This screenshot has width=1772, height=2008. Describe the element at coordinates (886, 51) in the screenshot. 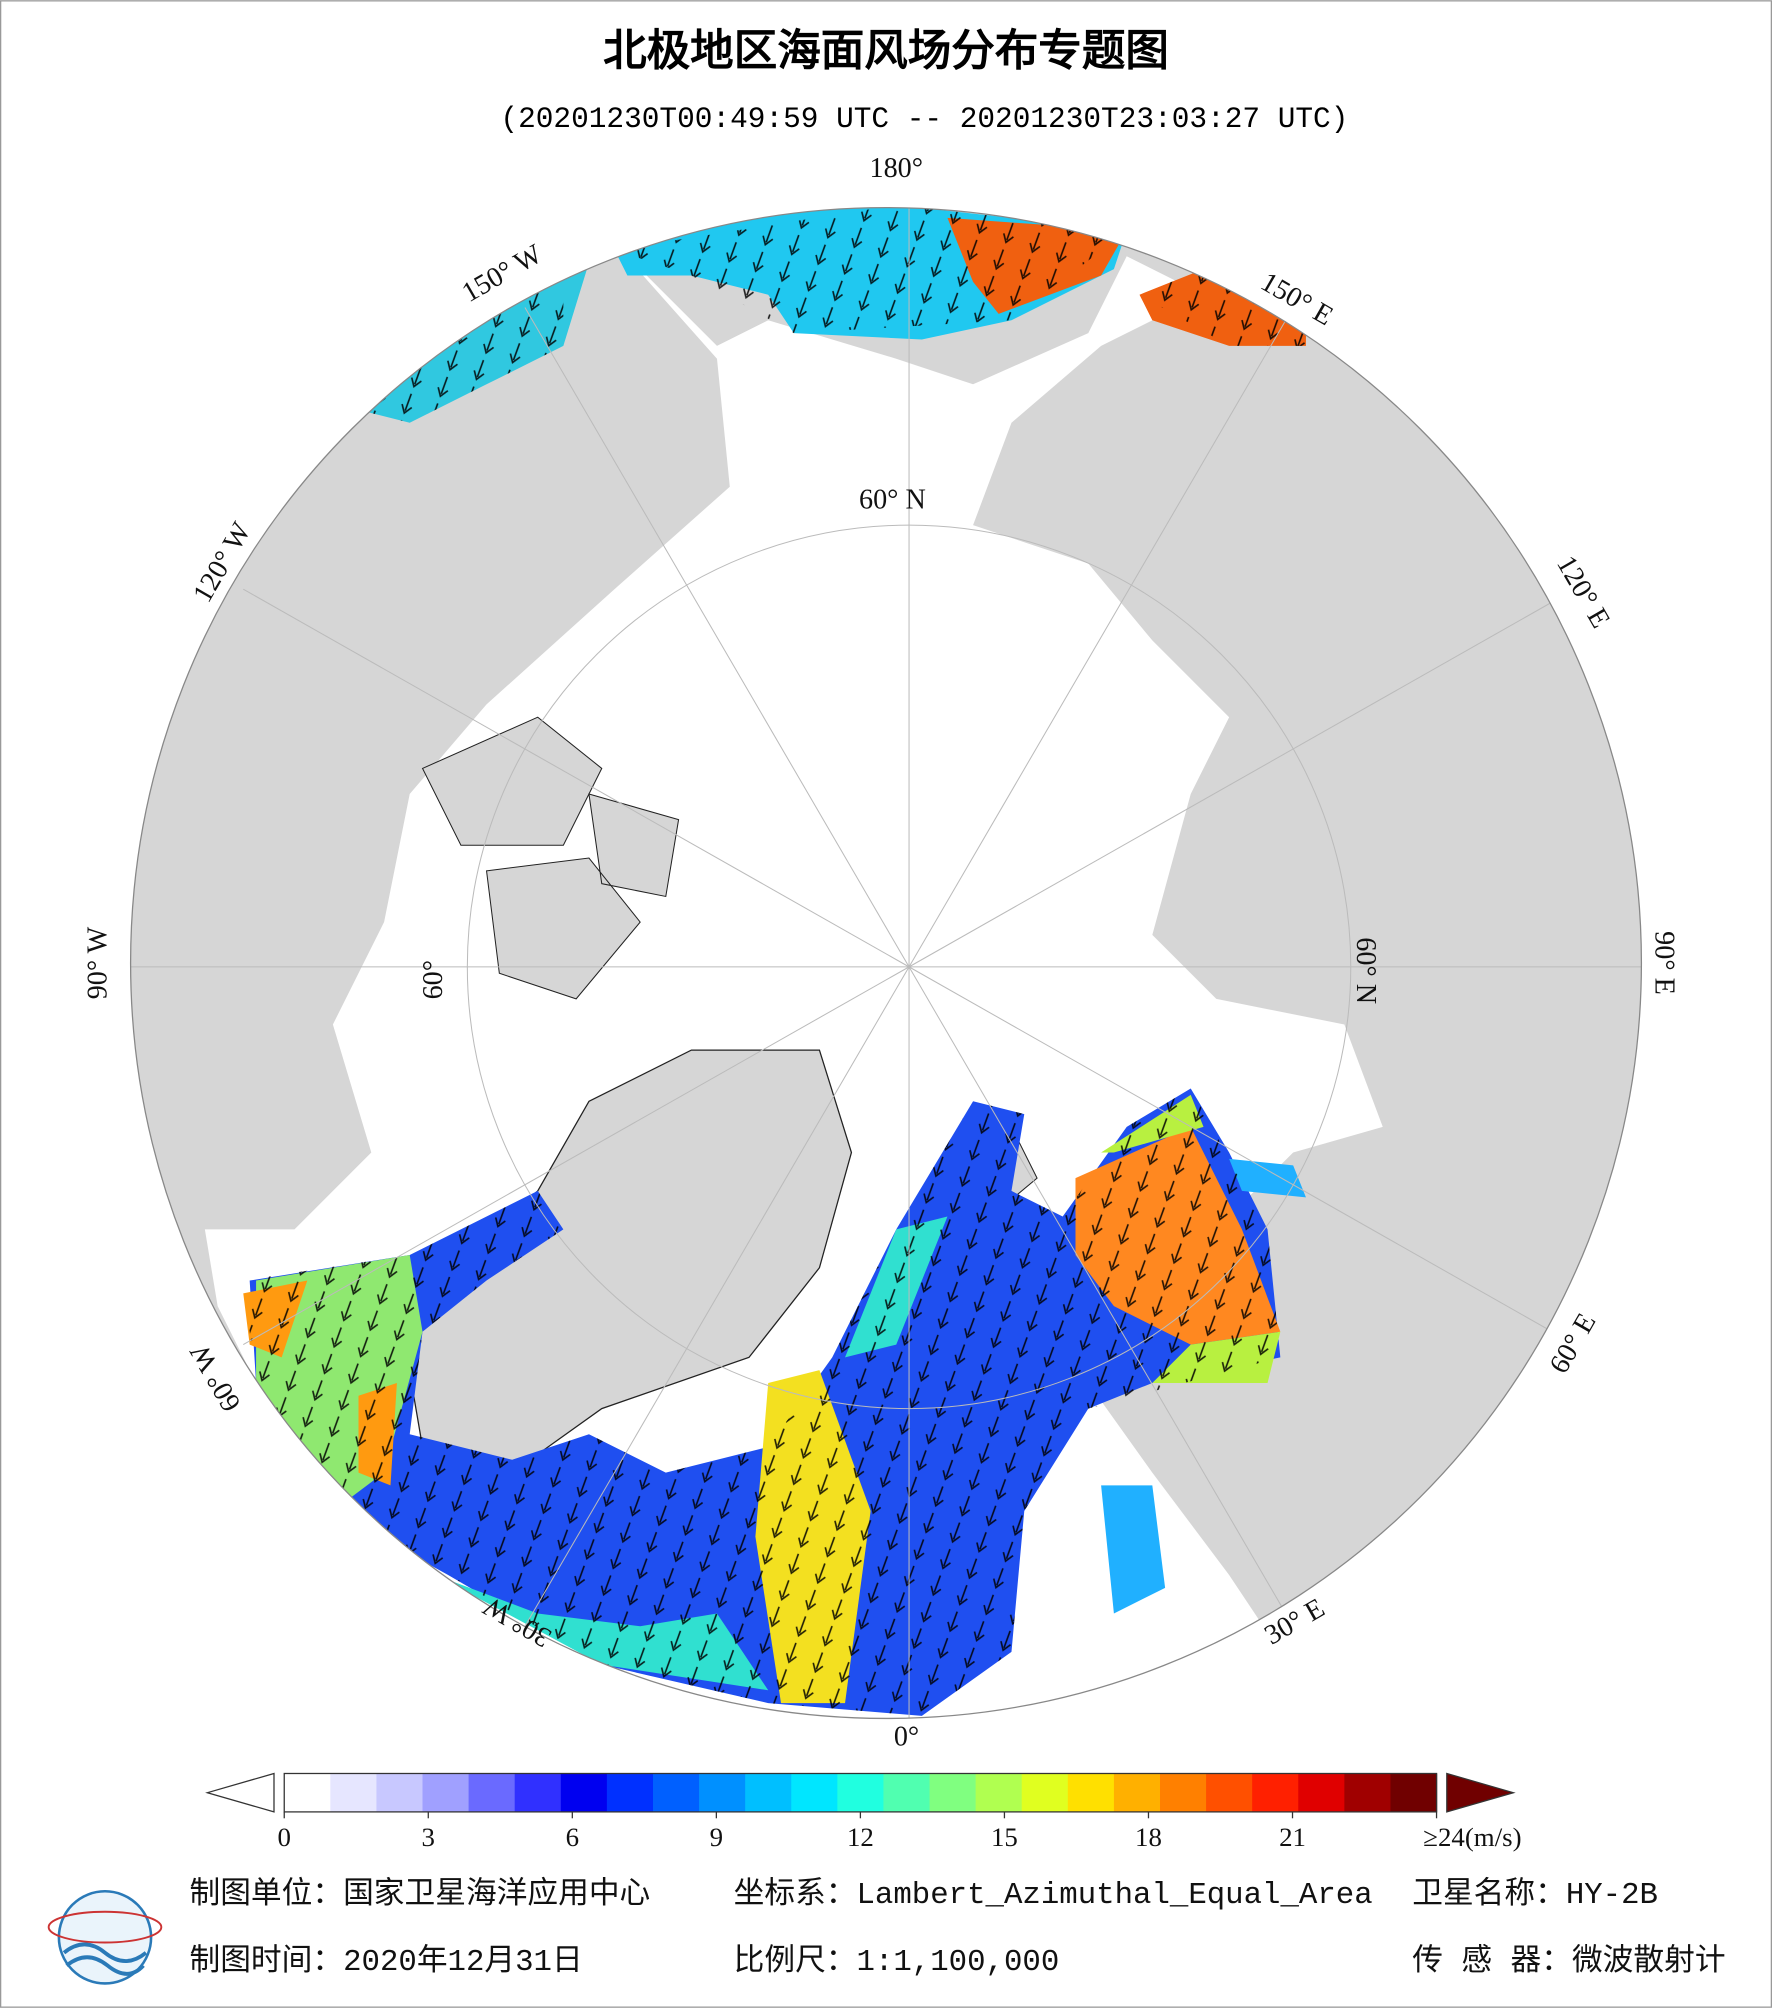

I see `map-title: 北极地区海面风场分布专题图` at that location.